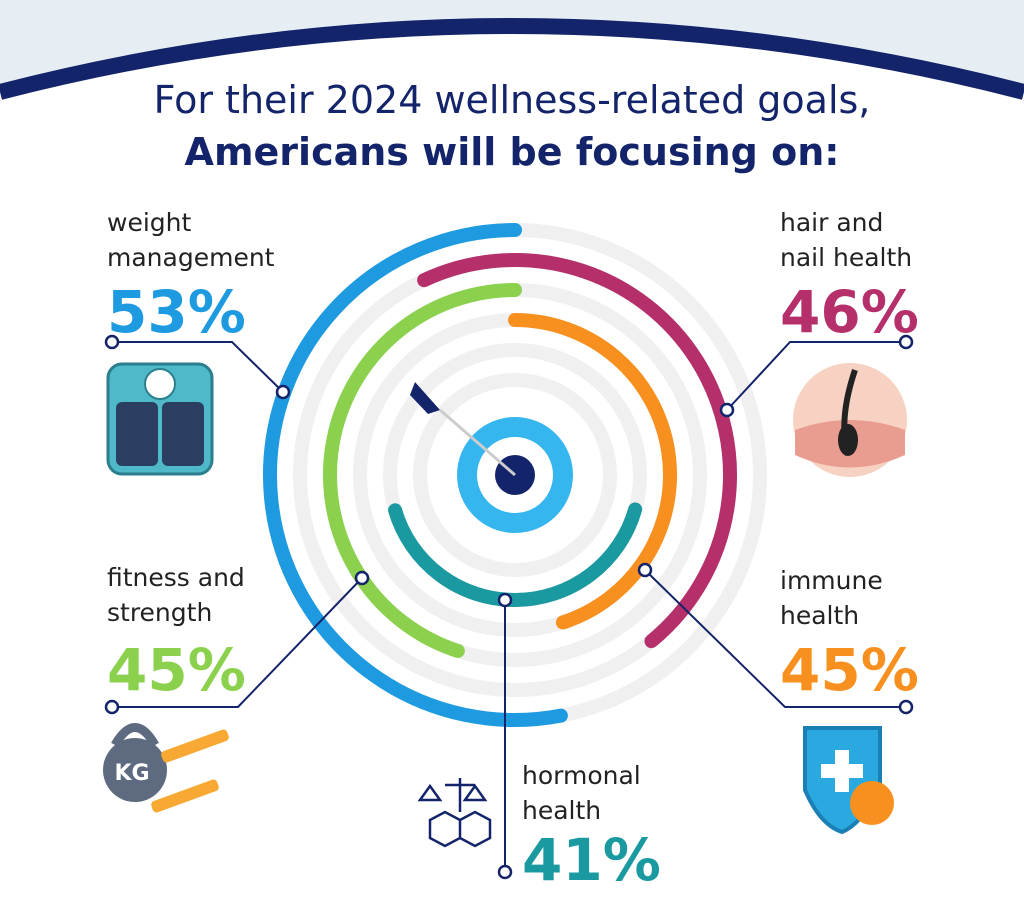 This screenshot has height=912, width=1024. Describe the element at coordinates (512, 100) in the screenshot. I see `chart-title: For their 2024 wellness-related goals,` at that location.